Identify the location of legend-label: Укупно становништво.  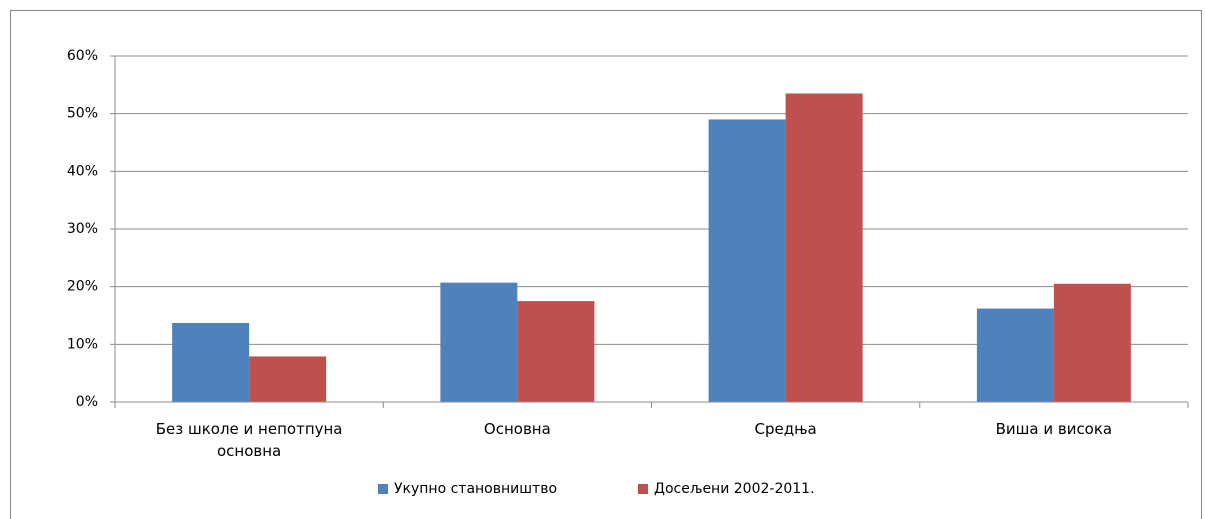
(475, 489).